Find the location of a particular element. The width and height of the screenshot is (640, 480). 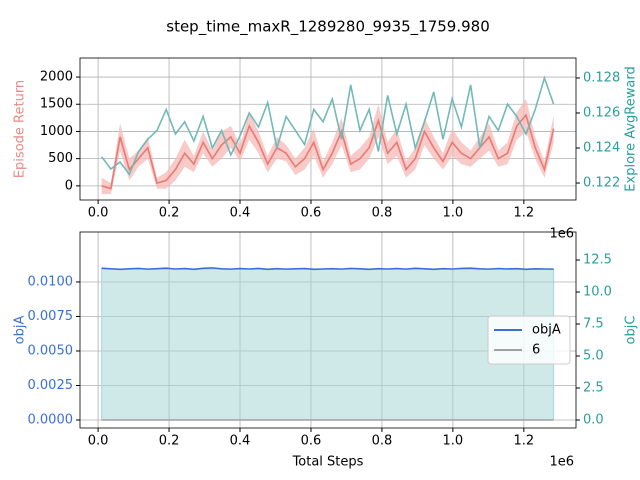

y2-tick-label: 7.5 is located at coordinates (593, 324).